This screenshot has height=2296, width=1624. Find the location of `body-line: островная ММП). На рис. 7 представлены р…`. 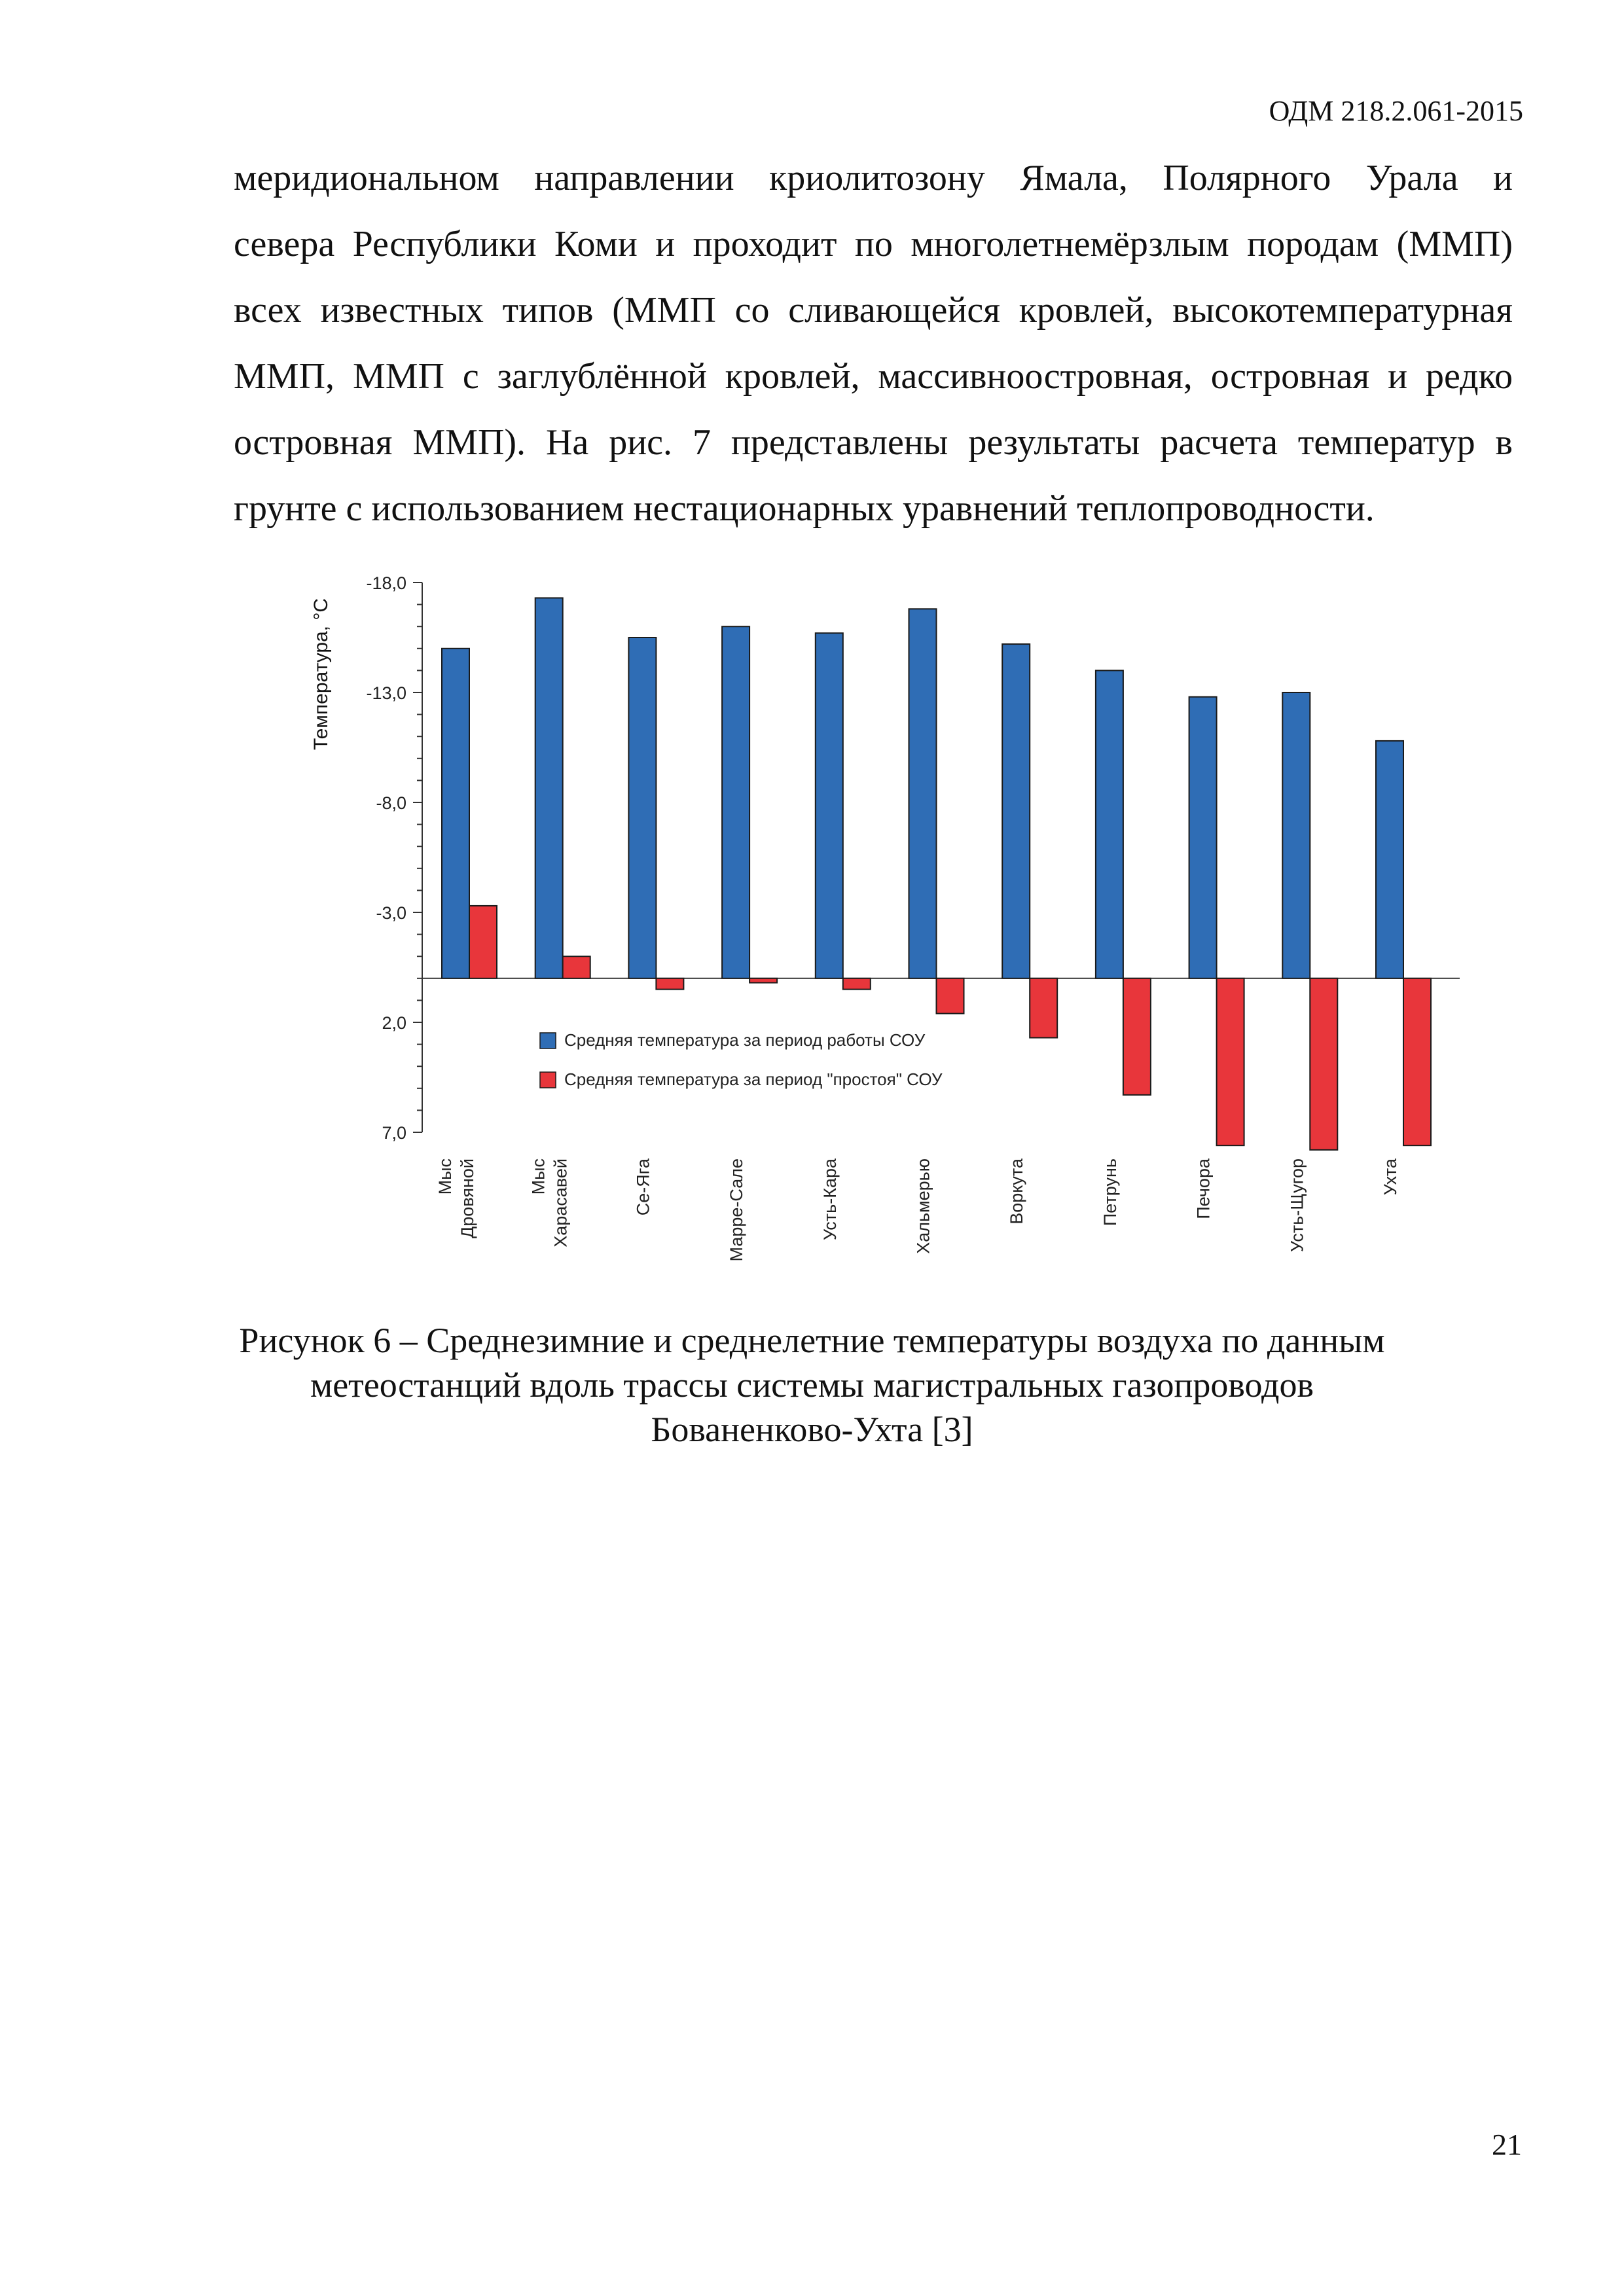

body-line: островная ММП). На рис. 7 представлены р… is located at coordinates (874, 442).